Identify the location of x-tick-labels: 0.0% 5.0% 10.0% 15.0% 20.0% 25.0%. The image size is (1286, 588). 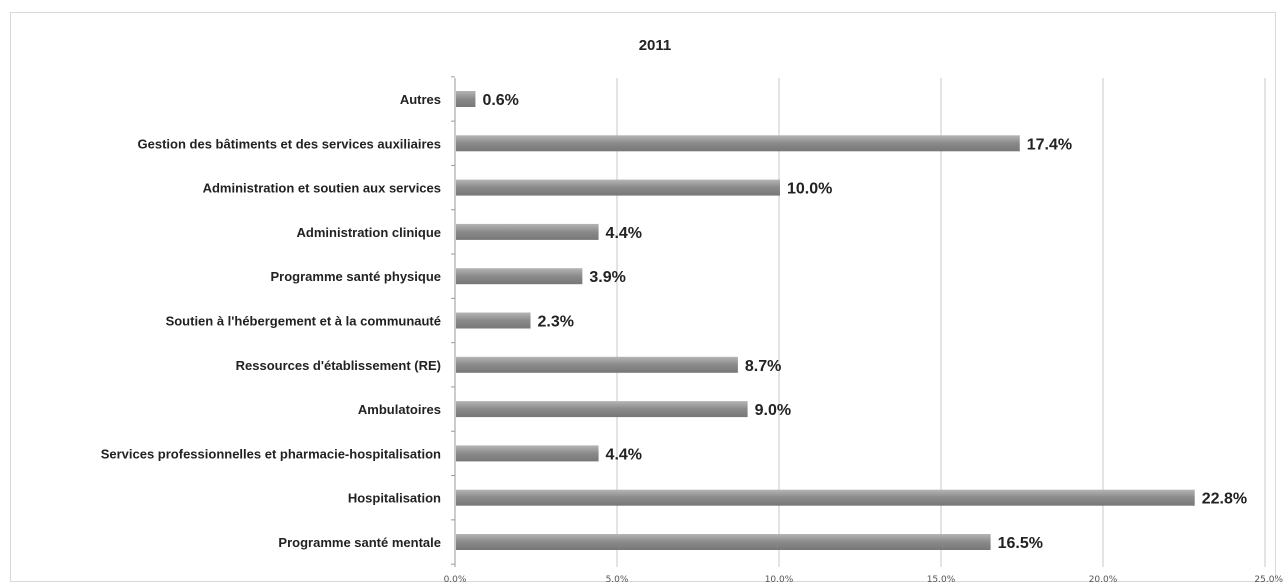
(864, 580).